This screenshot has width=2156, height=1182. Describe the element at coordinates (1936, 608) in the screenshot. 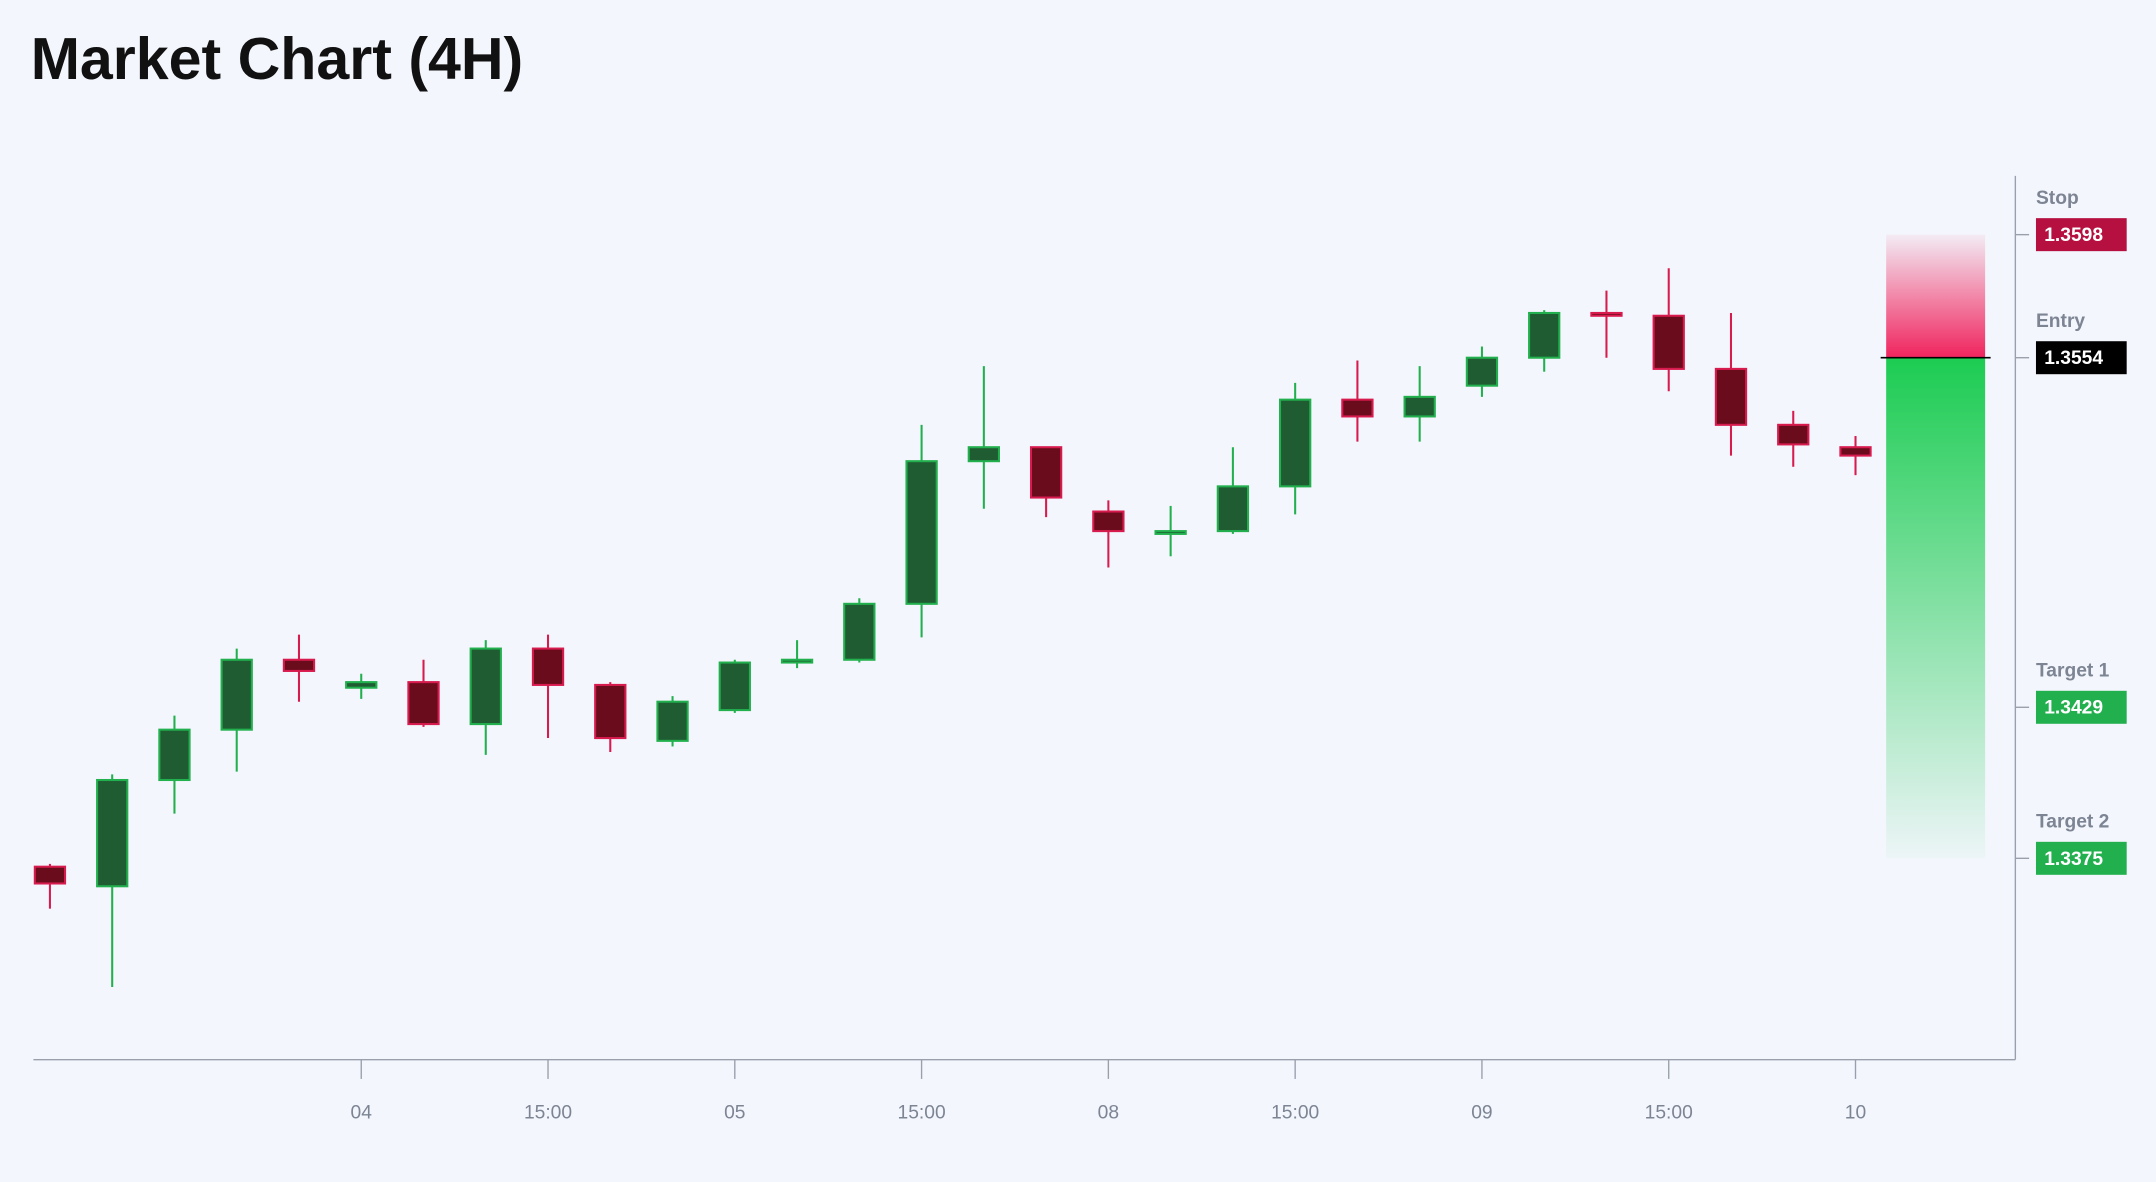

I see `reward-zone` at that location.